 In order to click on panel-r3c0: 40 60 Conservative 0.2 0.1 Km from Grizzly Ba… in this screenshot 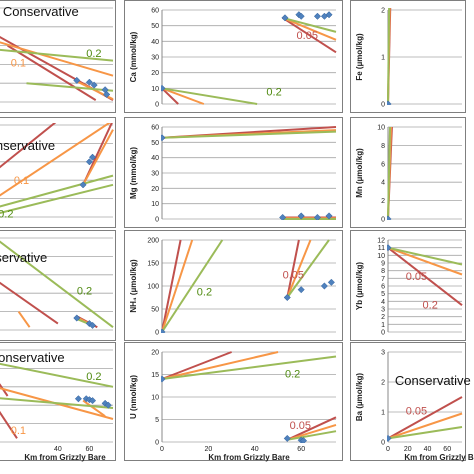, I will do `click(58, 402)`.